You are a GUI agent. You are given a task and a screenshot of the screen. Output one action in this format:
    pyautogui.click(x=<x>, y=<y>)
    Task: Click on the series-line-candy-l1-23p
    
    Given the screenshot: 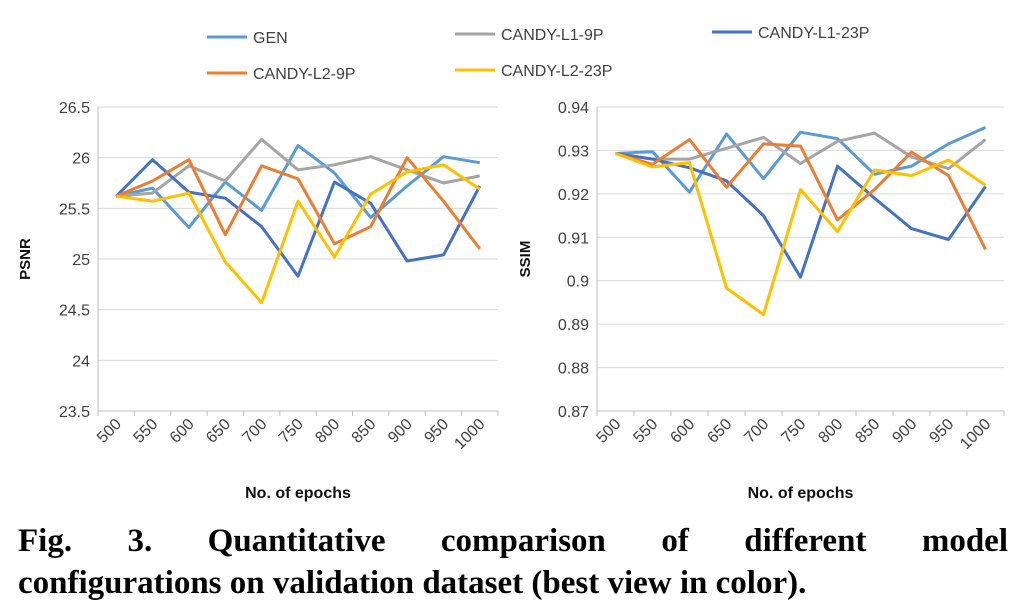 What is the action you would take?
    pyautogui.click(x=298, y=218)
    